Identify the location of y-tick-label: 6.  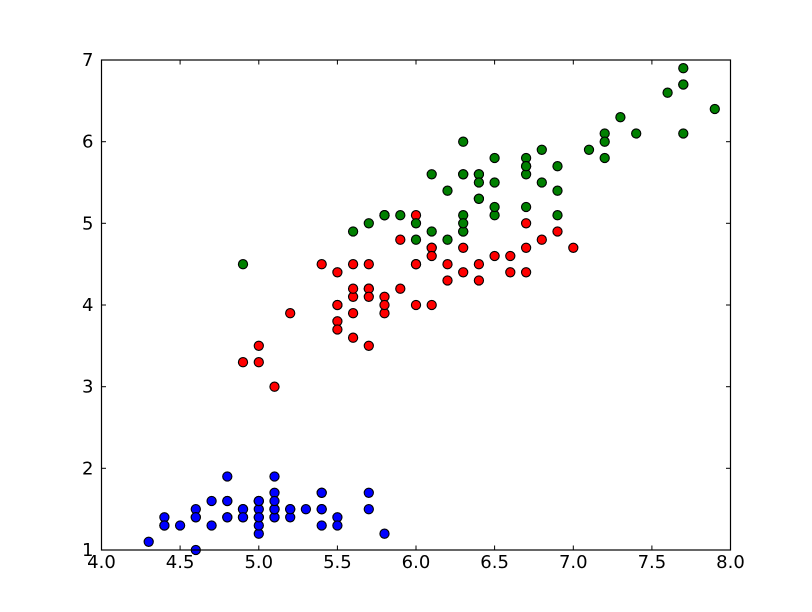
(87, 142).